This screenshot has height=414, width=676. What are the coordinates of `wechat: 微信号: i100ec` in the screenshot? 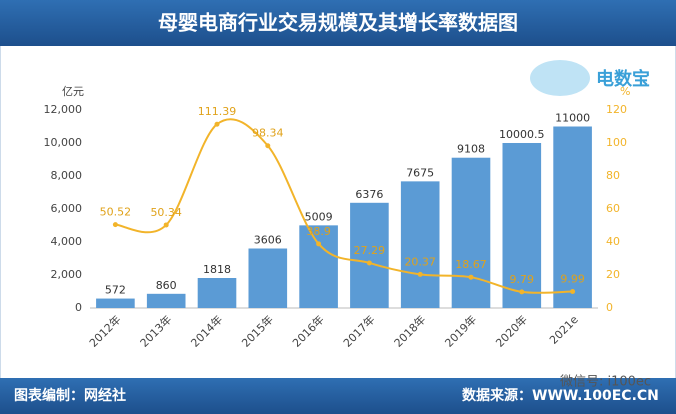 It's located at (605, 382).